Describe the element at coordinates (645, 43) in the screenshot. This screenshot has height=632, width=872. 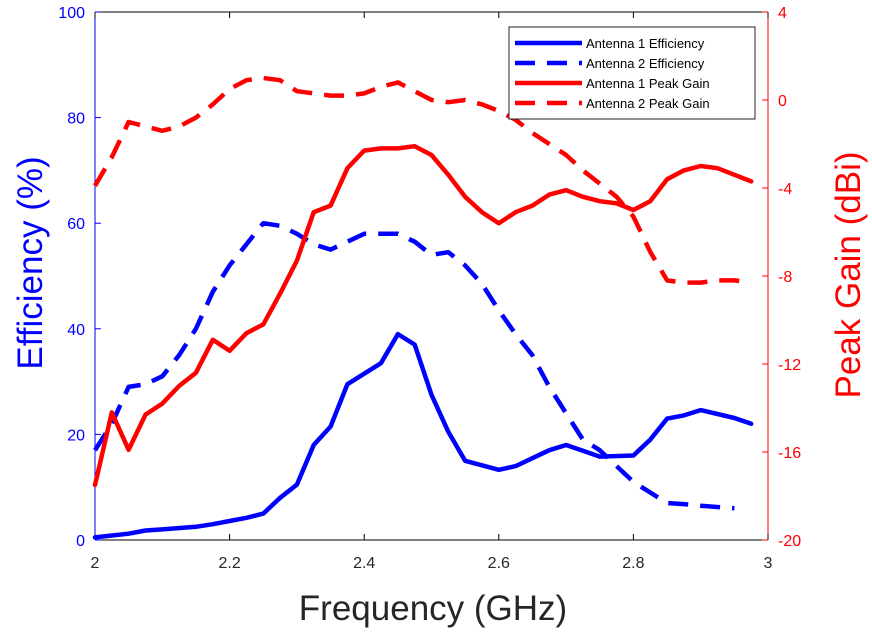
I see `legend-label: Antenna 1 Efficiency` at that location.